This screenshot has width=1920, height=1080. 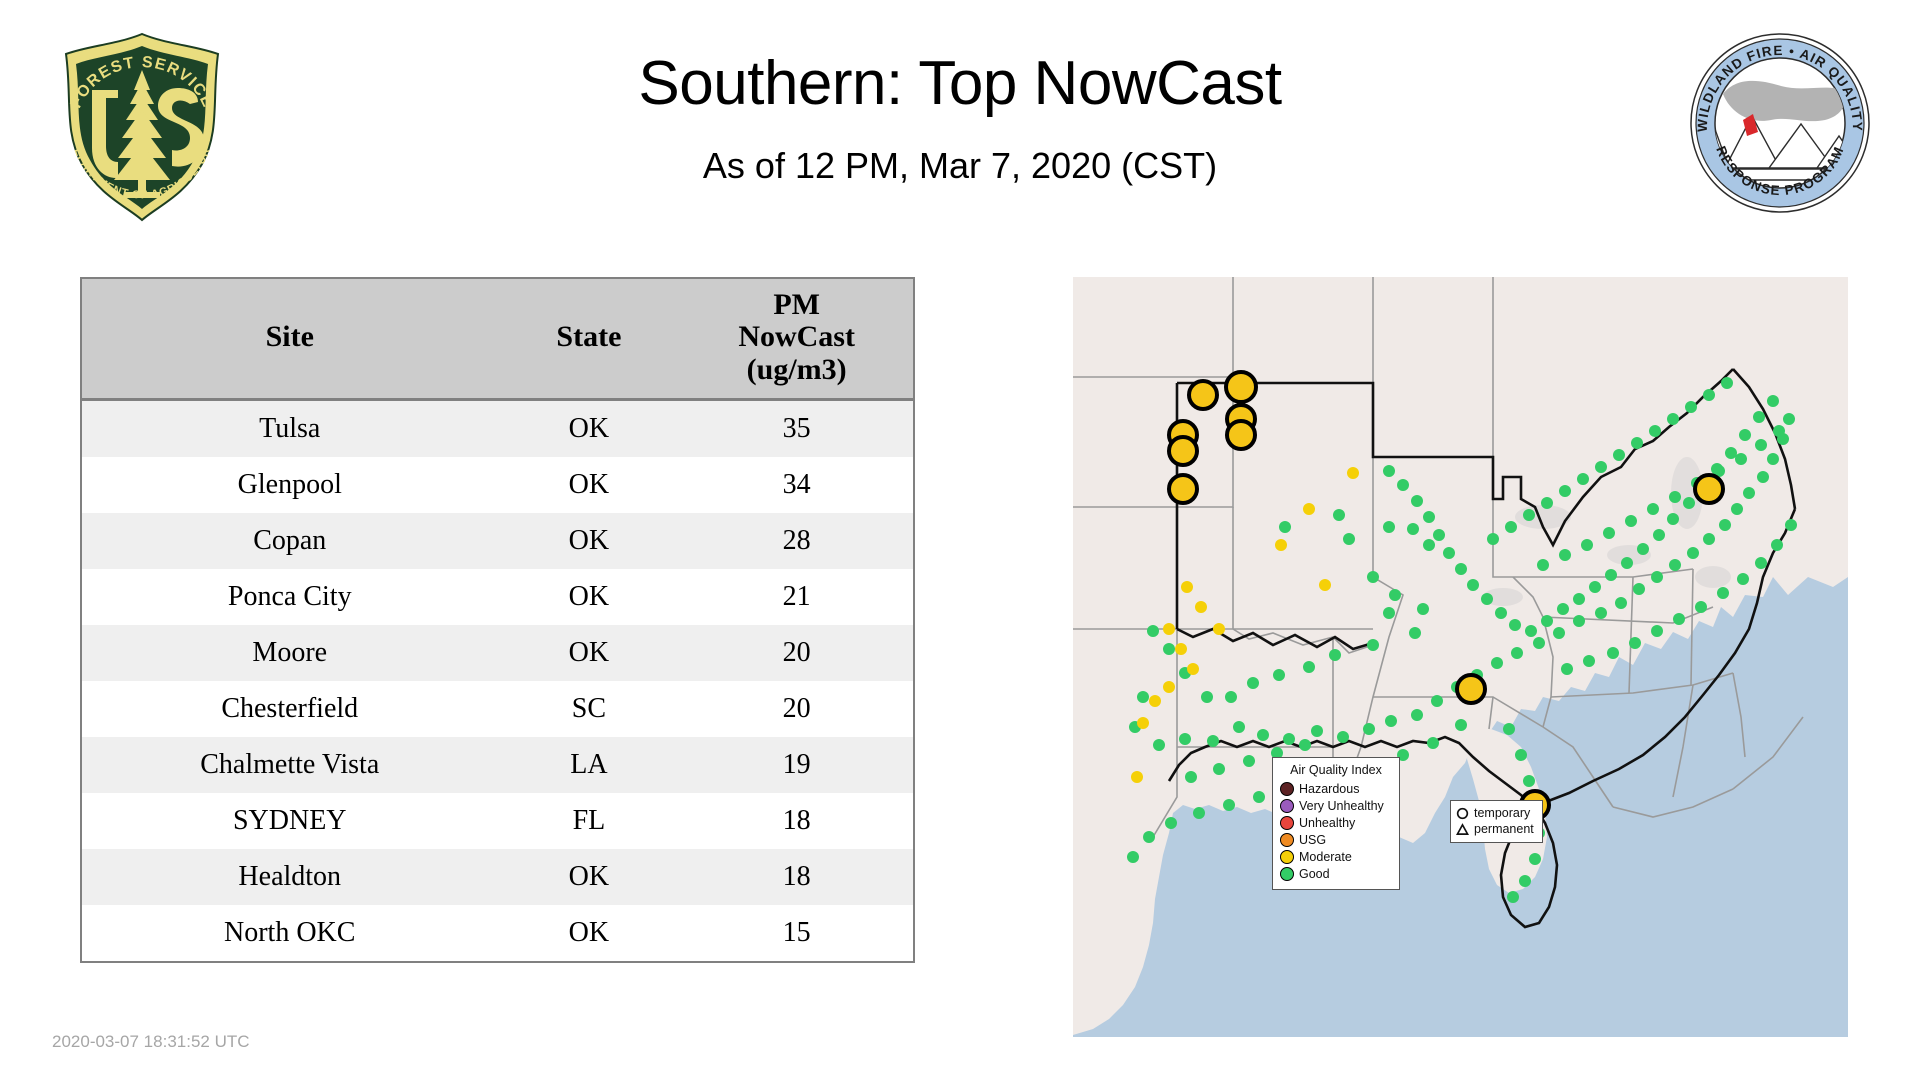 I want to click on table-row: North OKC OK 15, so click(x=497, y=933).